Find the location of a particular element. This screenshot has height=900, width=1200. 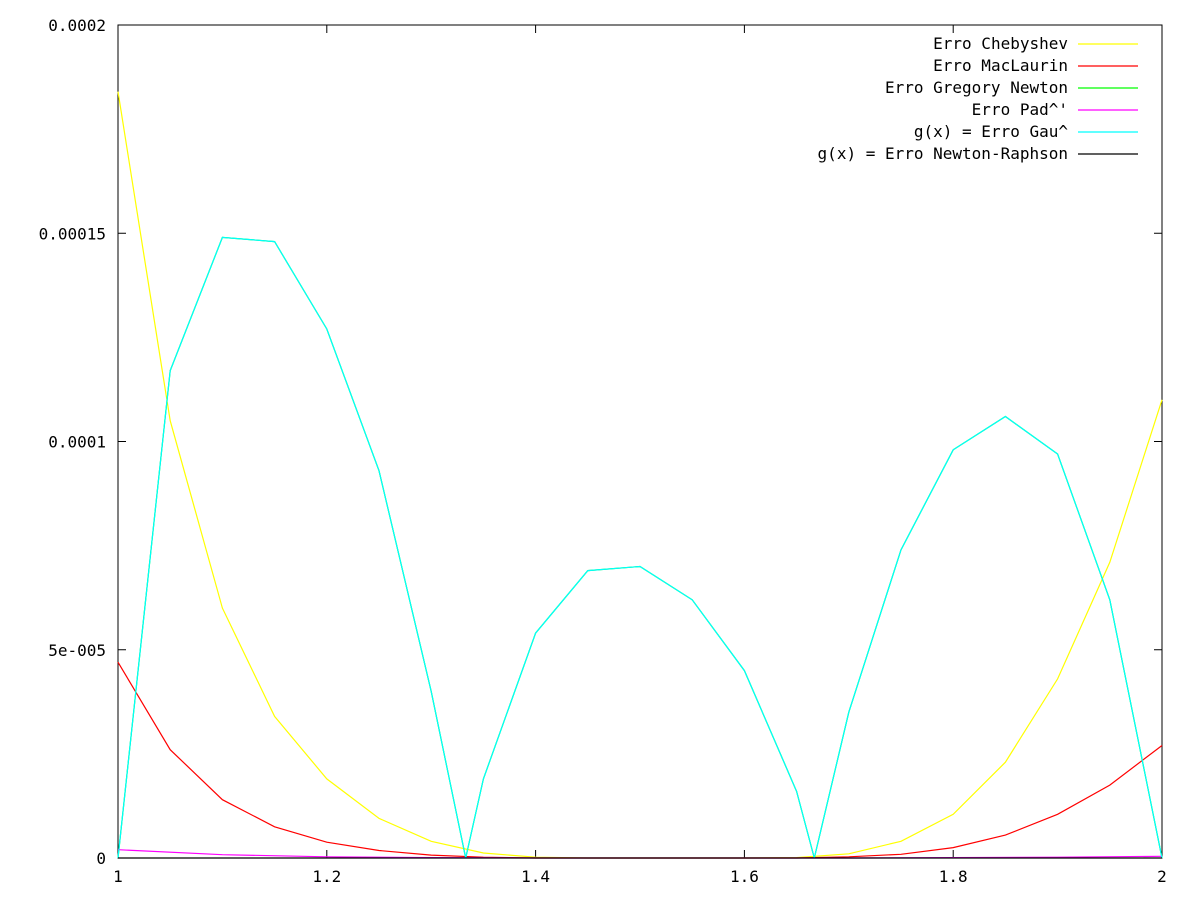

y-tick-label: 0.0002 is located at coordinates (77, 25).